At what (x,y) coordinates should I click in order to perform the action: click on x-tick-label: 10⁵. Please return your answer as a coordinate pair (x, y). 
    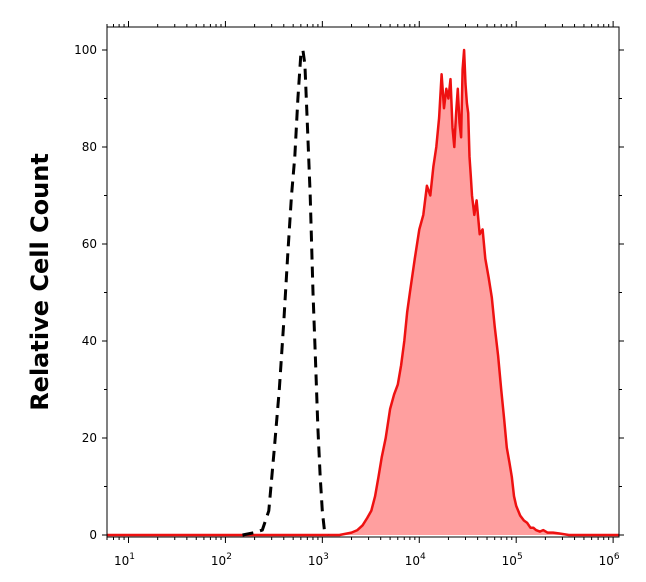
    Looking at the image, I should click on (512, 560).